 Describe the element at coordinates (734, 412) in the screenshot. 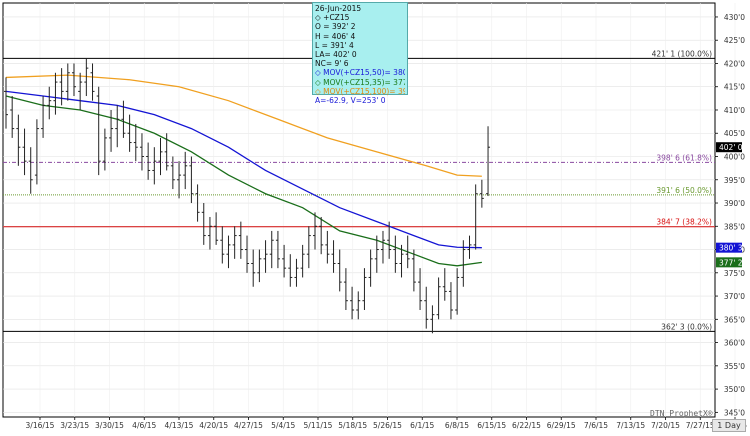

I see `y-tick-label: 345'0` at that location.